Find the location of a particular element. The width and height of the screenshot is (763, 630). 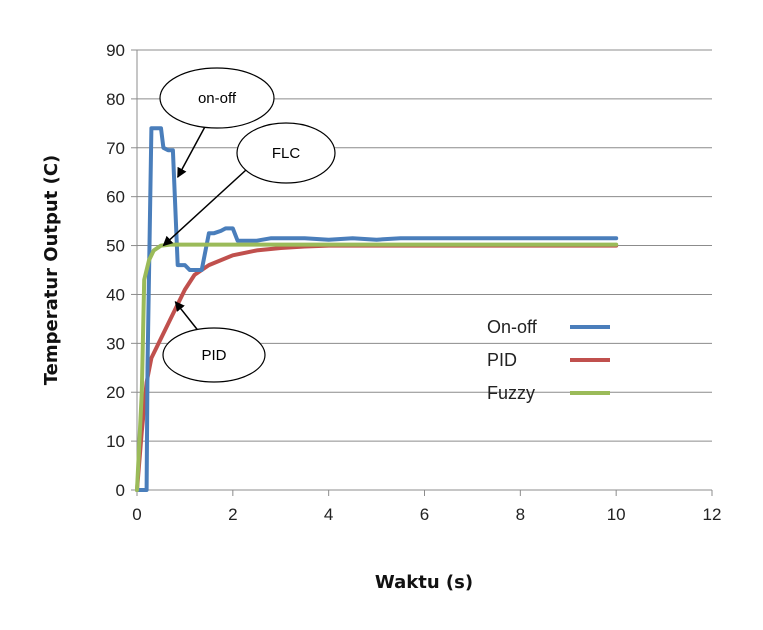

annotation-callouts: on-off FLC PID is located at coordinates (247, 225).